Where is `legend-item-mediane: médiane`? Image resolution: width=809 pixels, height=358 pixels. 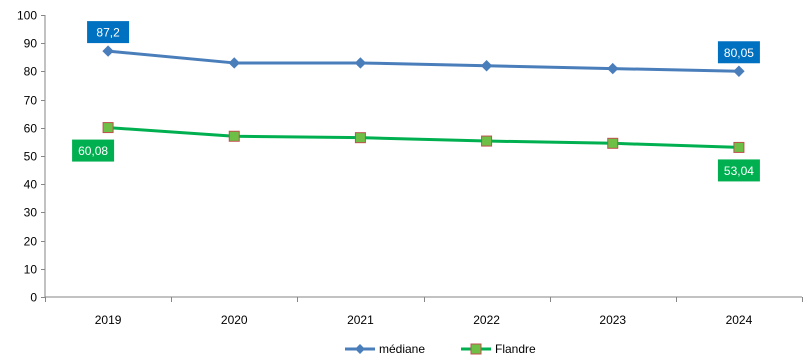
legend-item-mediane: médiane is located at coordinates (385, 349).